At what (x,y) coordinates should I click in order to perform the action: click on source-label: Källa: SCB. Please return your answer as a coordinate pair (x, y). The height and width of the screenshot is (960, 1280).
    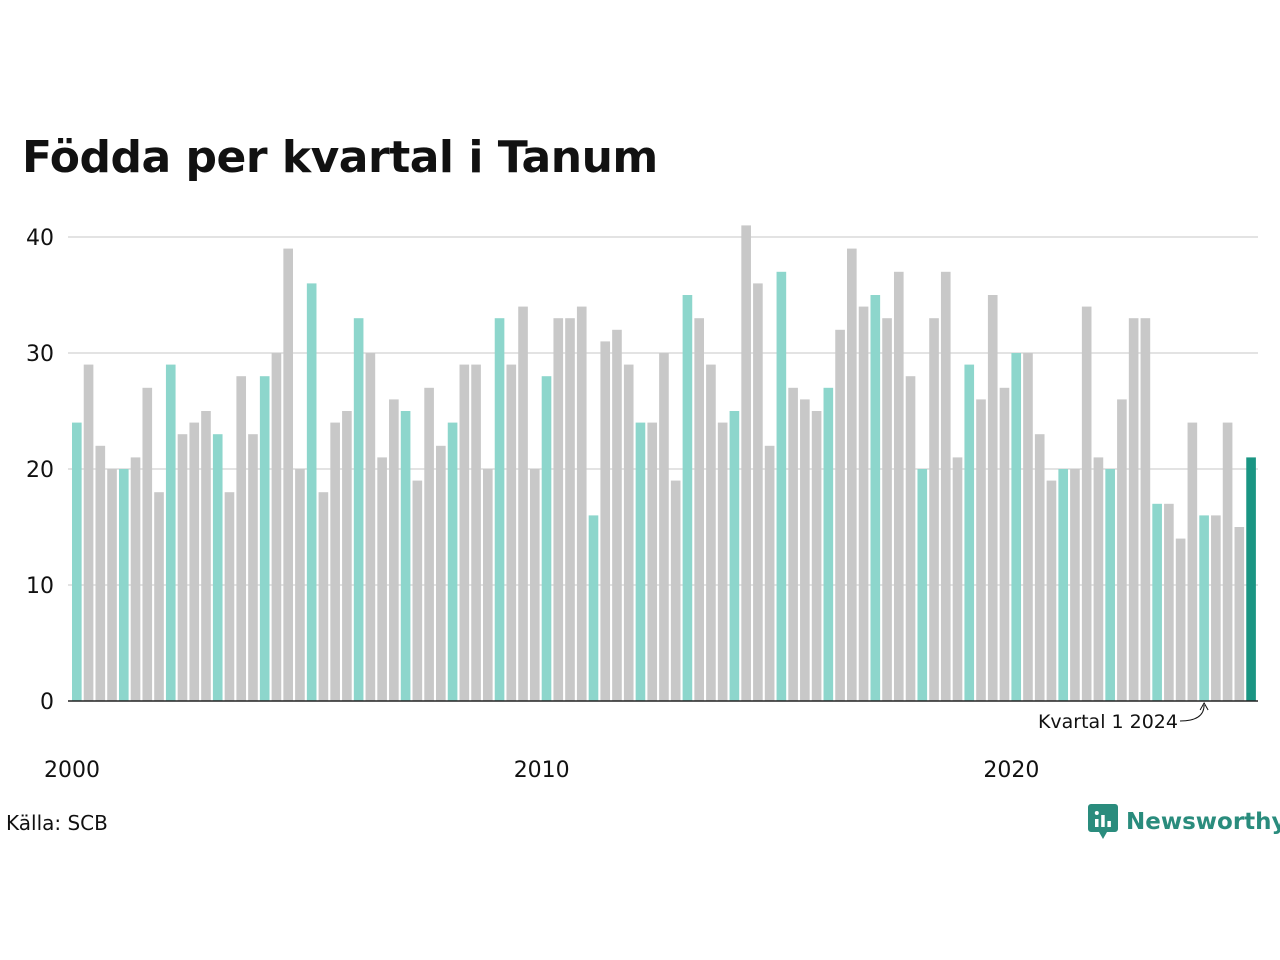
    Looking at the image, I should click on (57, 823).